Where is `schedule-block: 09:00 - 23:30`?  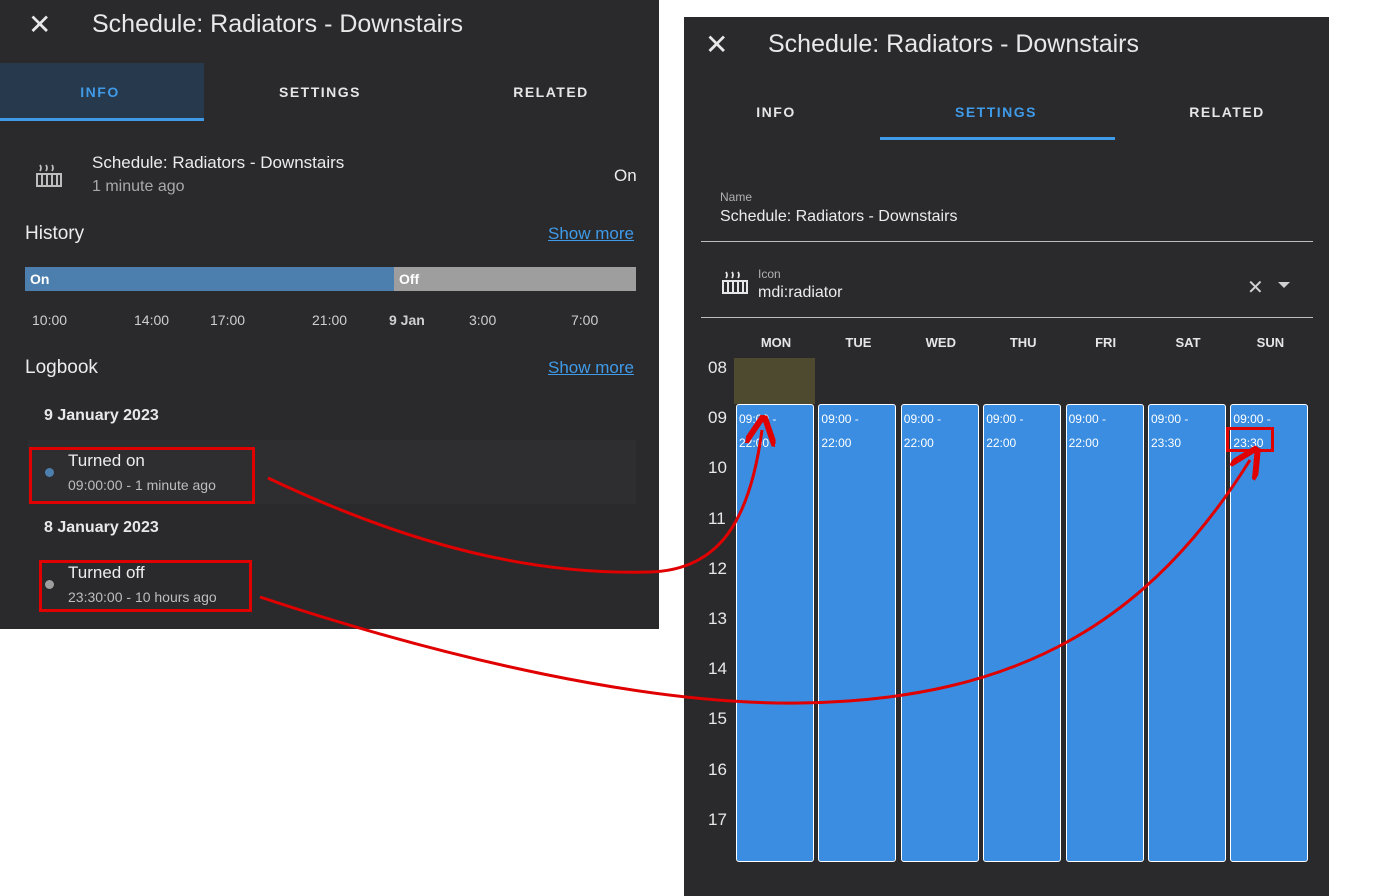 schedule-block: 09:00 - 23:30 is located at coordinates (1187, 633).